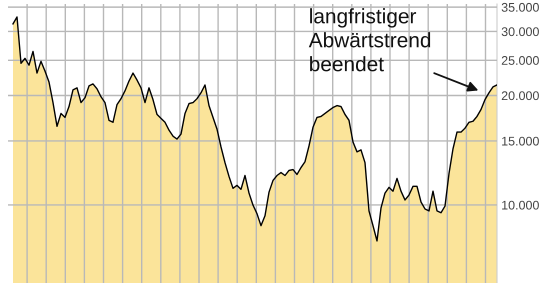 The height and width of the screenshot is (283, 539). Describe the element at coordinates (520, 205) in the screenshot. I see `y-tick-label: 10.000` at that location.